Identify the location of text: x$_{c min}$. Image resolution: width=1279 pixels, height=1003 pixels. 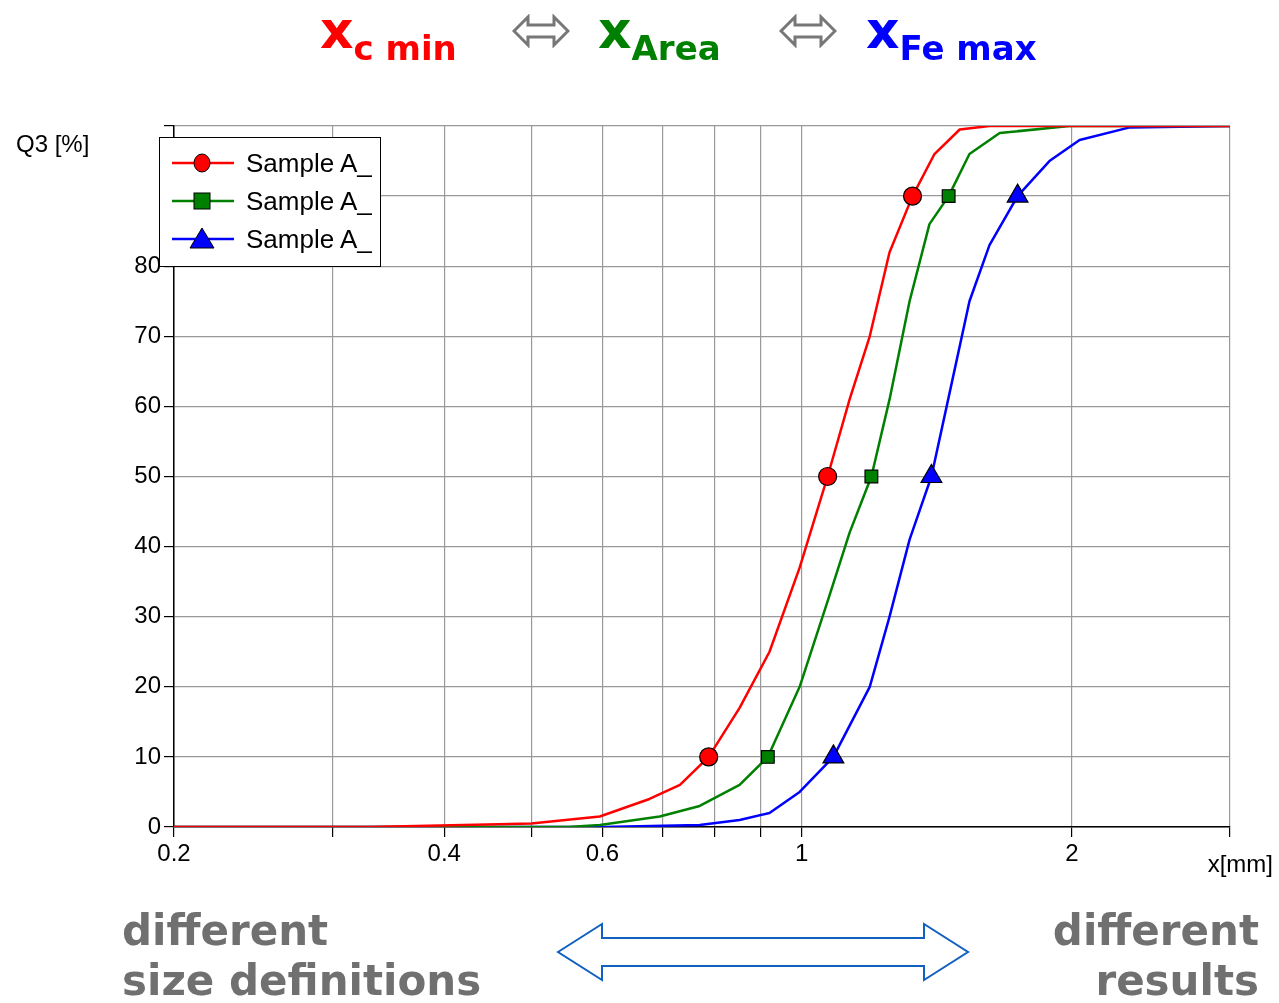
(388, 34).